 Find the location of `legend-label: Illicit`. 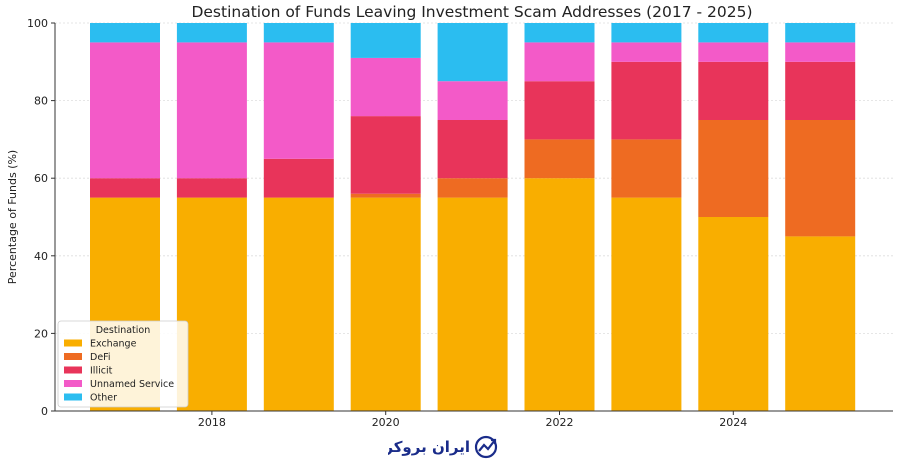

legend-label: Illicit is located at coordinates (101, 371).